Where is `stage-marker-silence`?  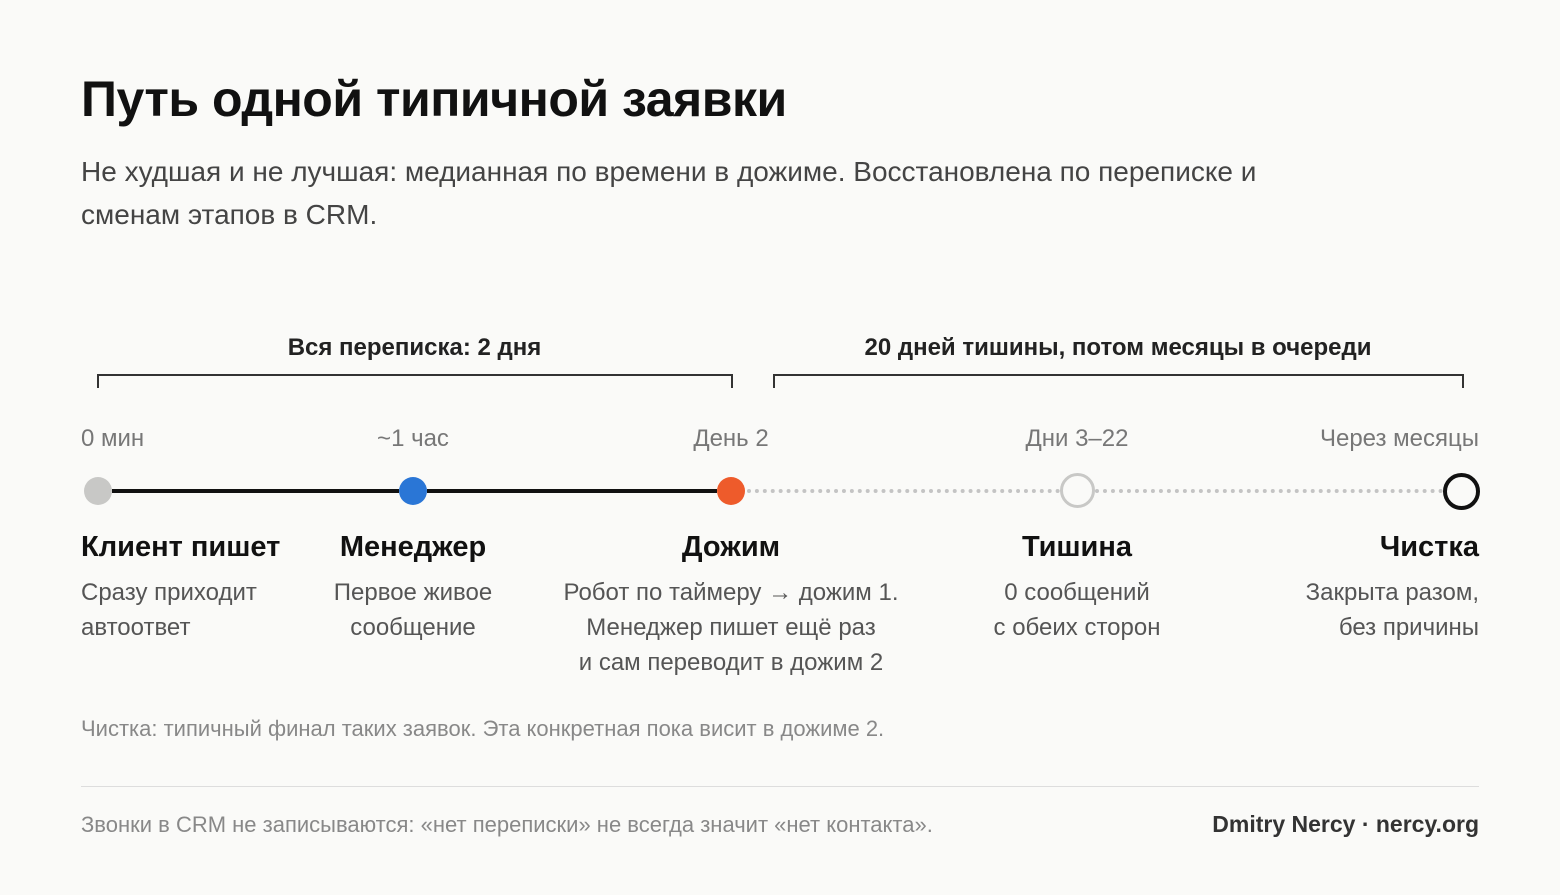
stage-marker-silence is located at coordinates (1077, 490).